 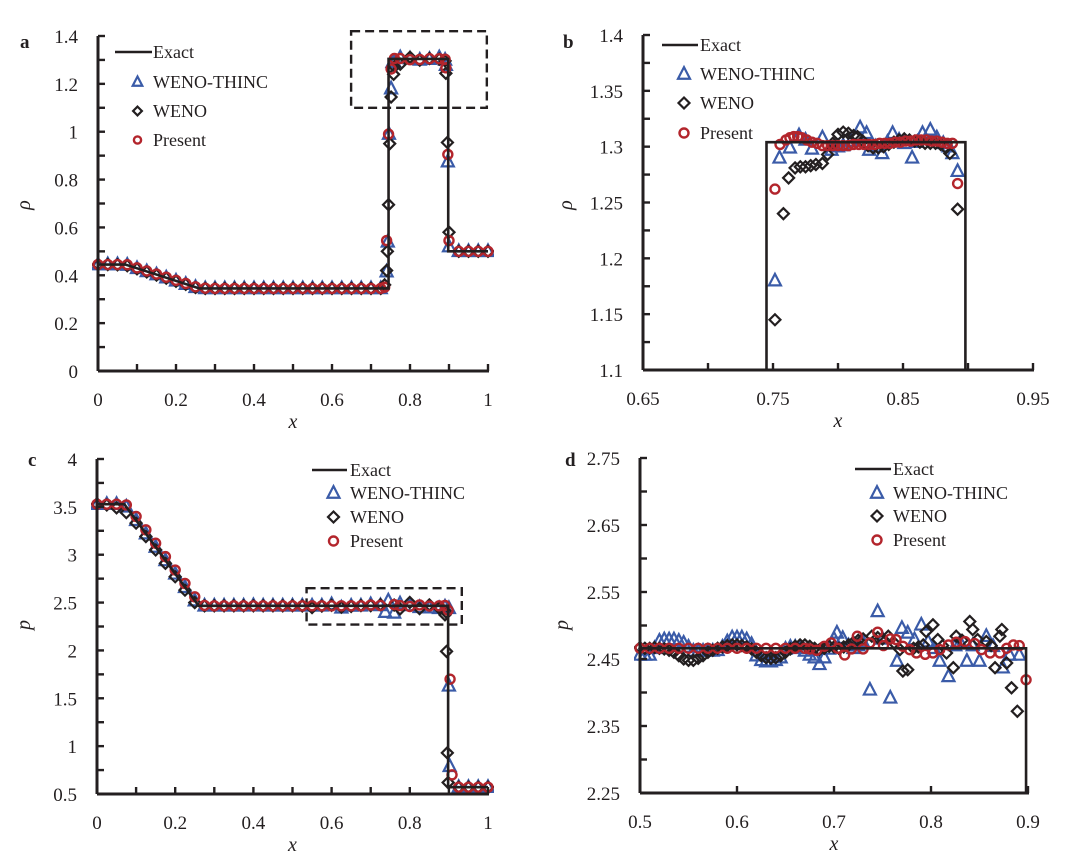 What do you see at coordinates (65, 508) in the screenshot?
I see `y-tick-label: 3.5` at bounding box center [65, 508].